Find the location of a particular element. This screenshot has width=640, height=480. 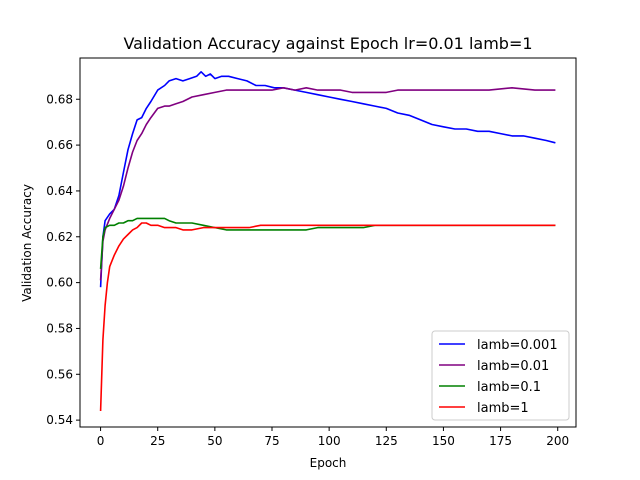

x-tick-label: 200 is located at coordinates (557, 441).